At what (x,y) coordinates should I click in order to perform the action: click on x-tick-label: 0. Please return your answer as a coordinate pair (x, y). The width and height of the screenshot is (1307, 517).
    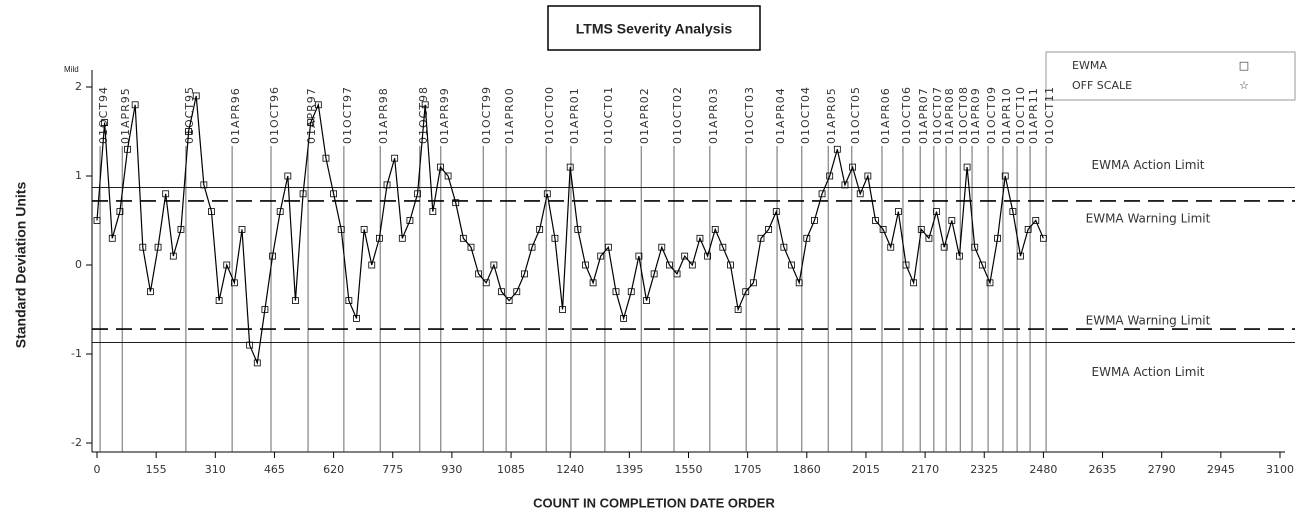
    Looking at the image, I should click on (97, 469).